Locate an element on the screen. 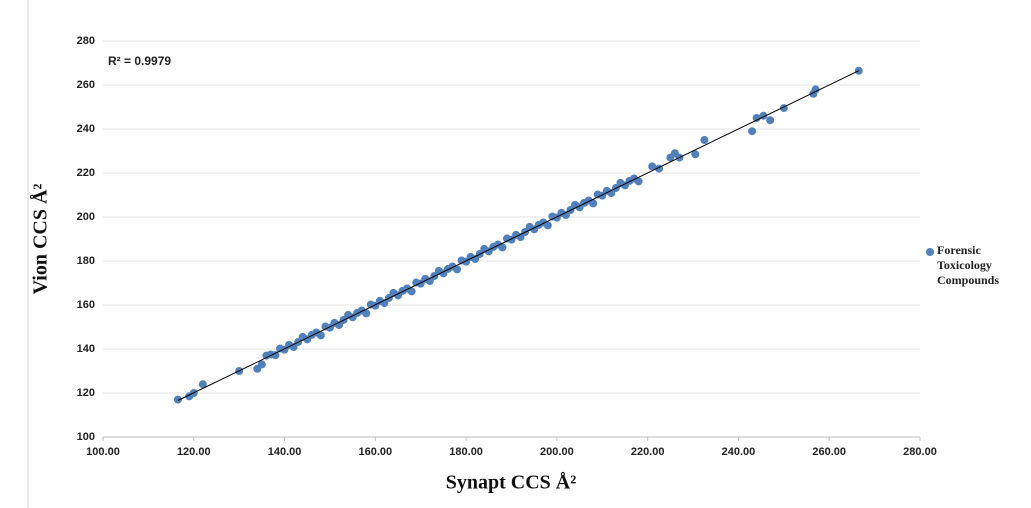 The height and width of the screenshot is (508, 1031). y-tick-label: 260 is located at coordinates (86, 85).